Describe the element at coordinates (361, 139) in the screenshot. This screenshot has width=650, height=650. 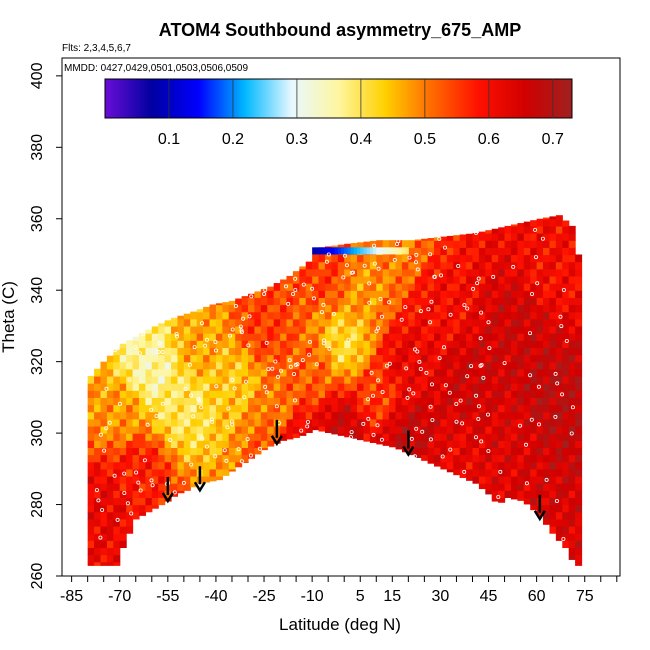
I see `colorbar-labels: 0.1 0.2 0.3 0.4 0.5 0.6 0.7` at that location.